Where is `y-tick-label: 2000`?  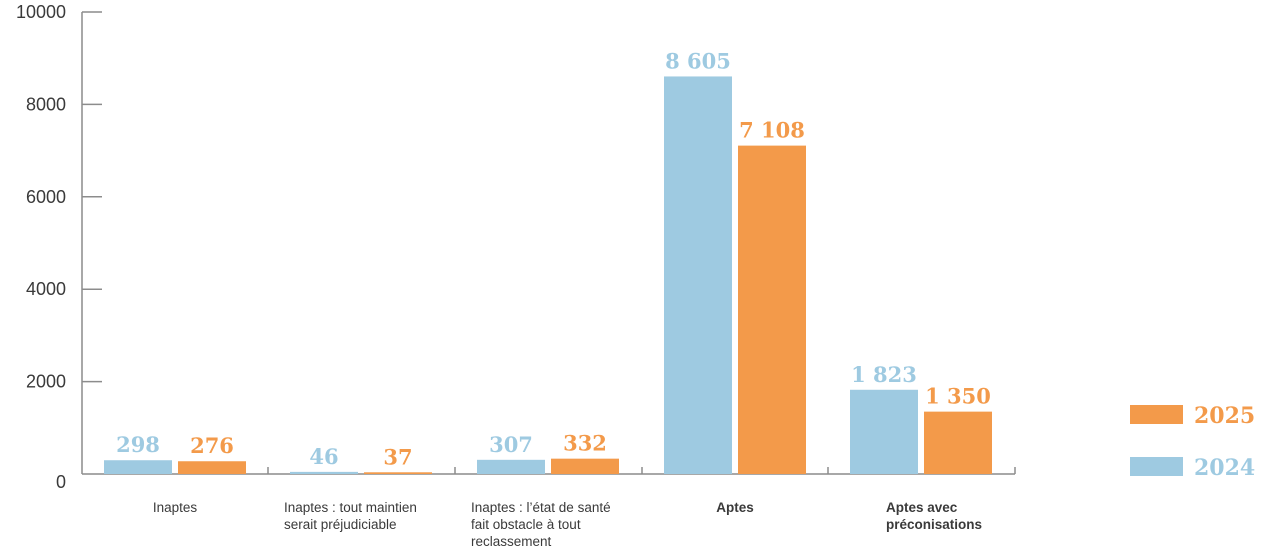
y-tick-label: 2000 is located at coordinates (46, 382).